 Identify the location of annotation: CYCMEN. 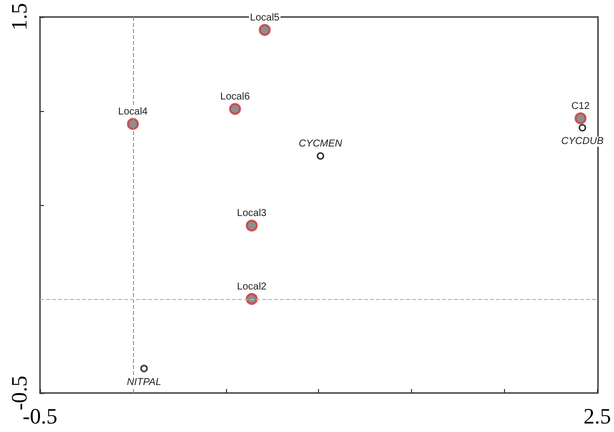
(320, 144).